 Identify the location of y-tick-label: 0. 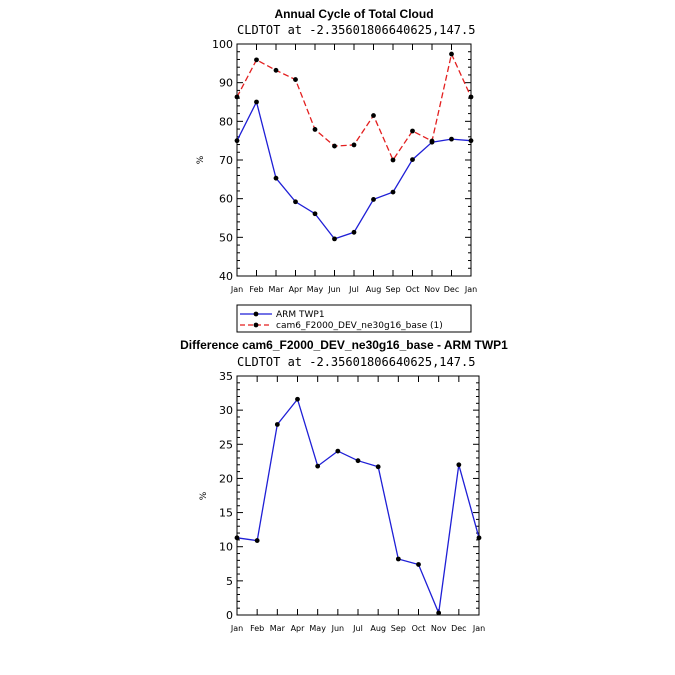
(229, 615).